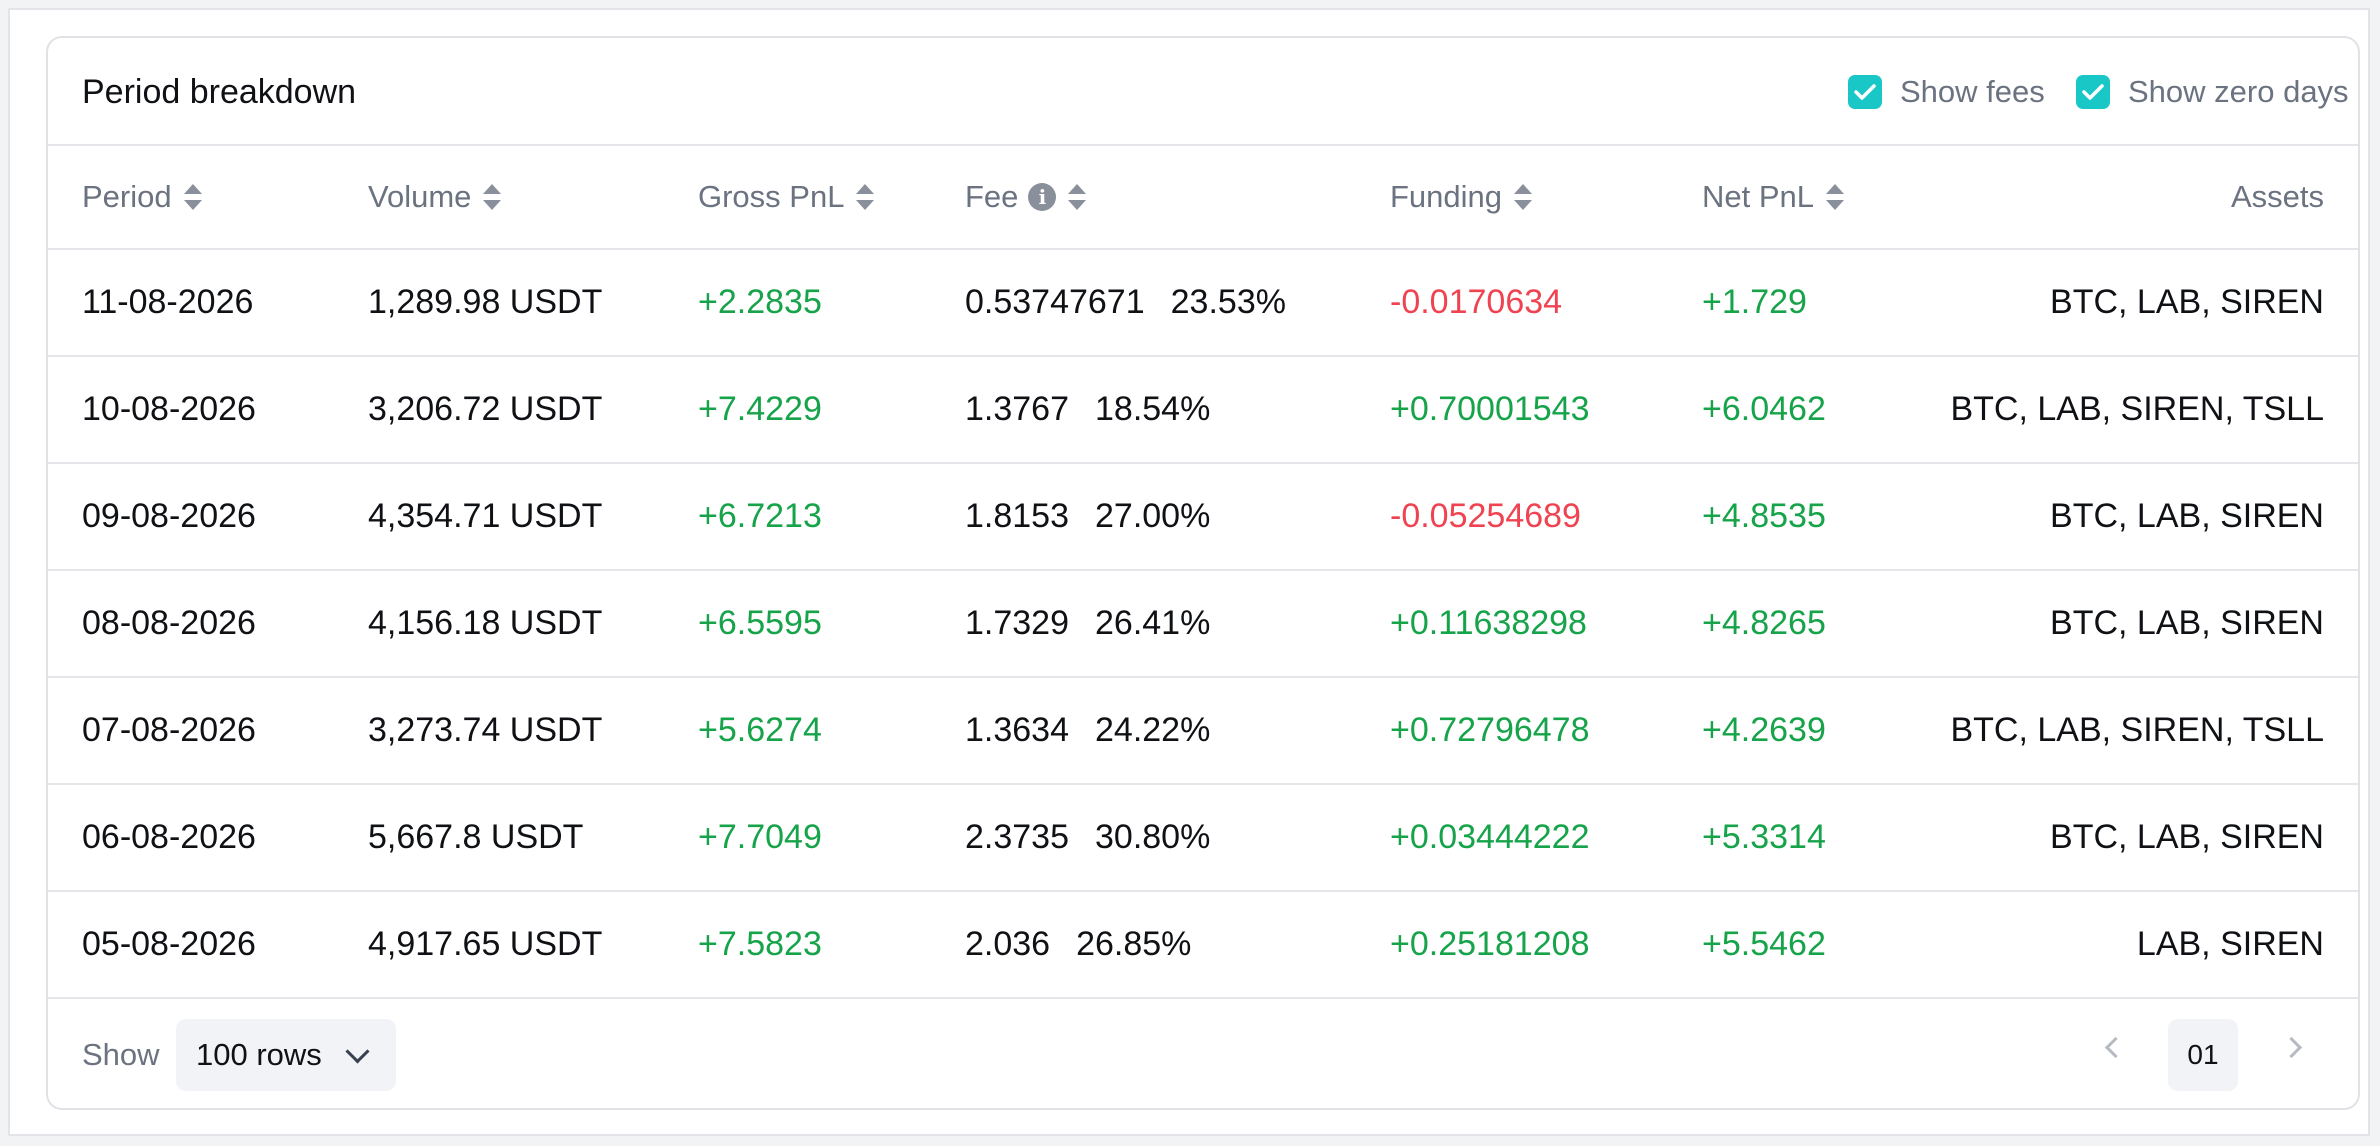  I want to click on fee-value: 1.3634, so click(1017, 730).